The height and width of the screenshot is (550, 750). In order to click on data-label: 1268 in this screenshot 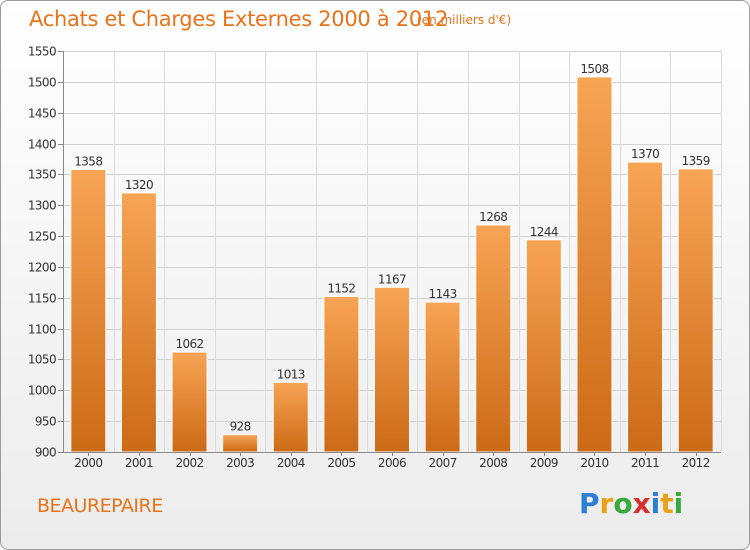, I will do `click(493, 217)`.